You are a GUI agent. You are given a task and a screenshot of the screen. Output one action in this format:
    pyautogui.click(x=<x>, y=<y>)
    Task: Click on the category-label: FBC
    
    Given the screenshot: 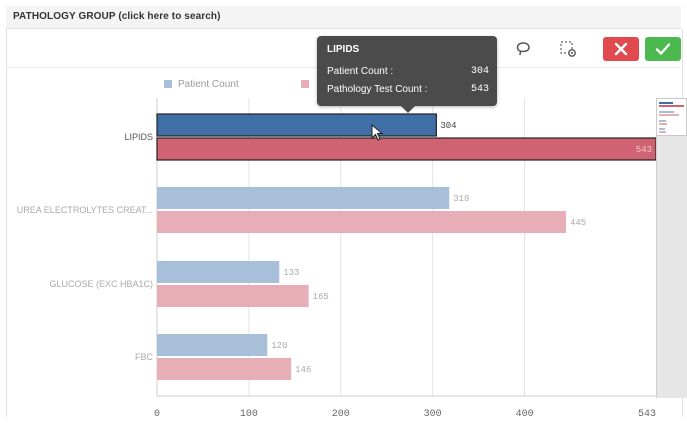 What is the action you would take?
    pyautogui.click(x=144, y=357)
    